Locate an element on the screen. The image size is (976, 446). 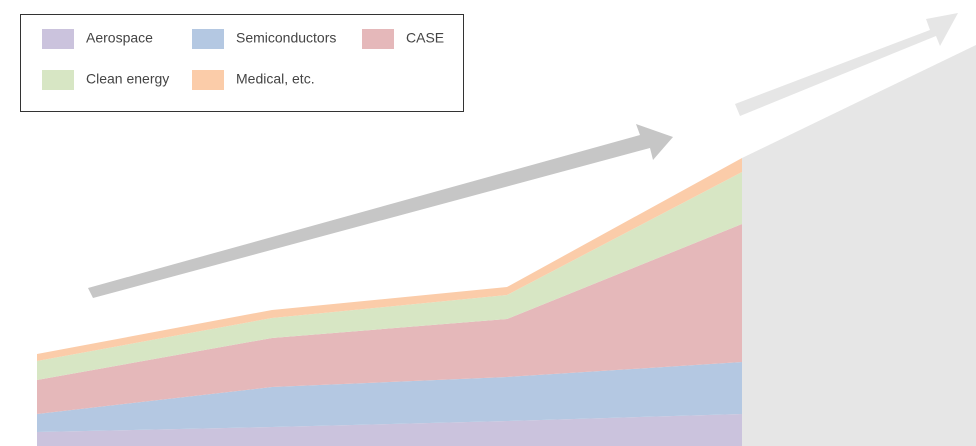
legend-label: Aerospace is located at coordinates (119, 38).